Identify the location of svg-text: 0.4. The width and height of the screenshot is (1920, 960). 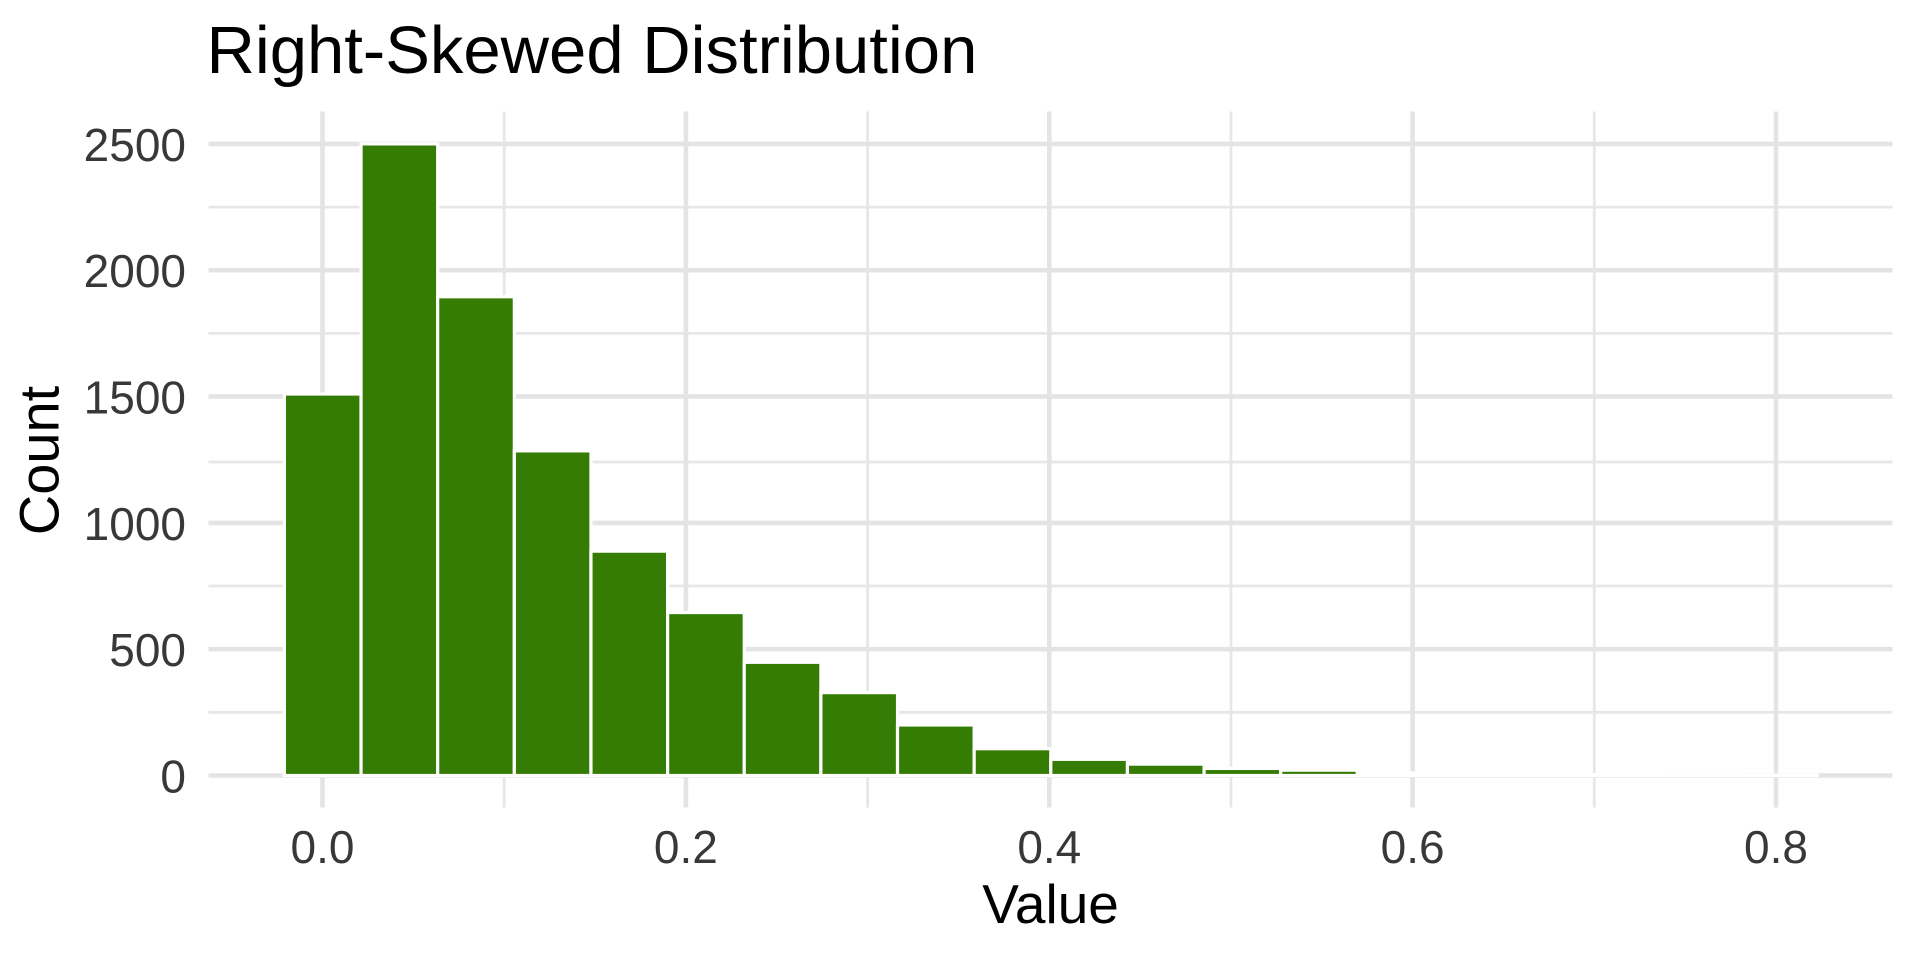
(1049, 847).